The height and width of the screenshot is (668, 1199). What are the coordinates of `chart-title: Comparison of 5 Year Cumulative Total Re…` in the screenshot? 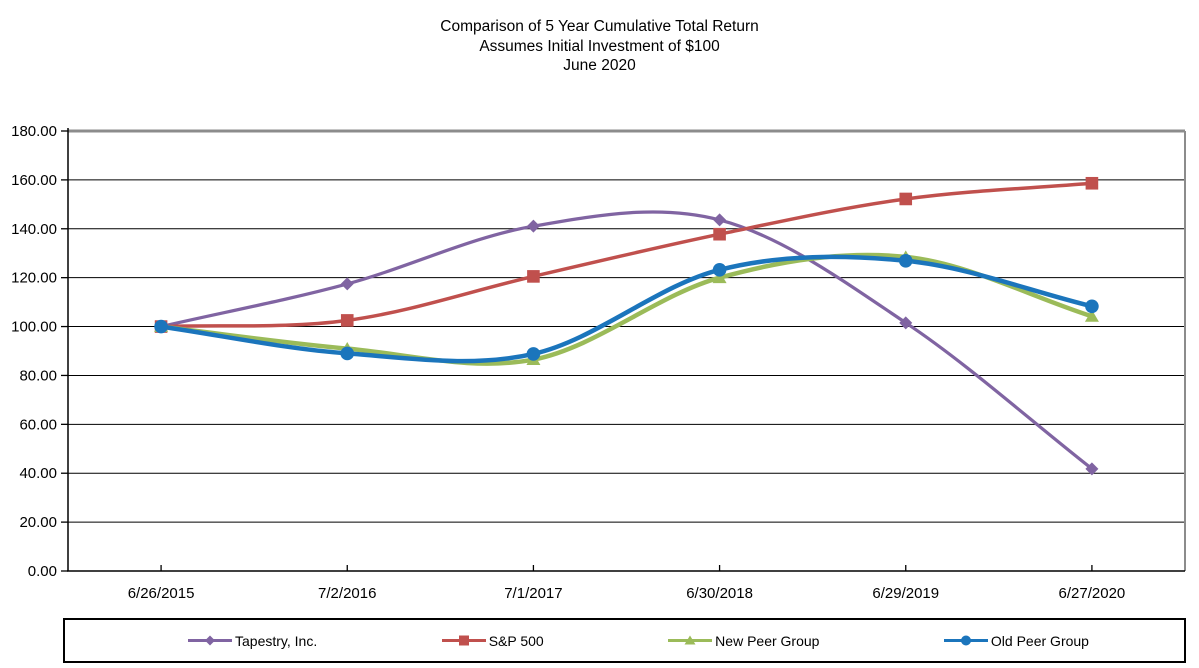 It's located at (599, 46).